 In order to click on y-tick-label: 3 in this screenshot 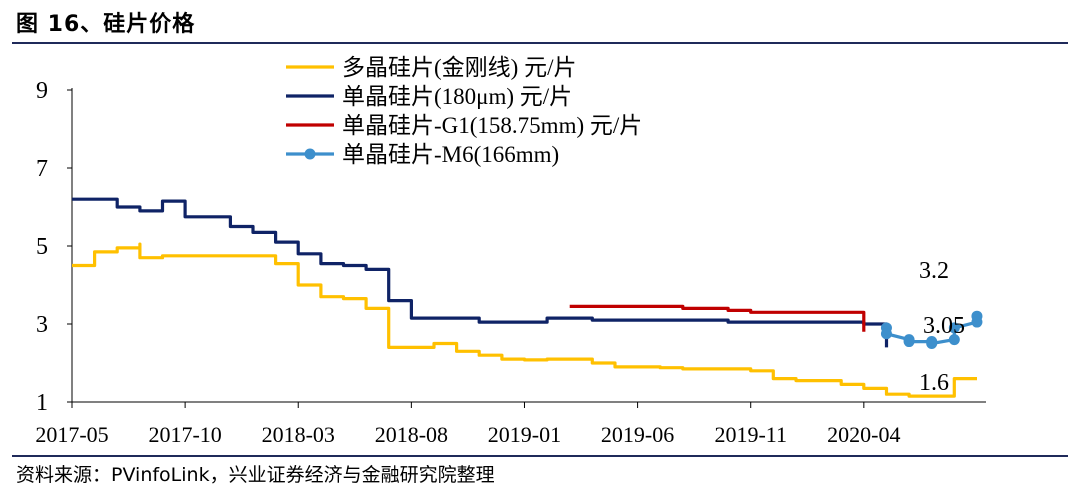, I will do `click(42, 325)`.